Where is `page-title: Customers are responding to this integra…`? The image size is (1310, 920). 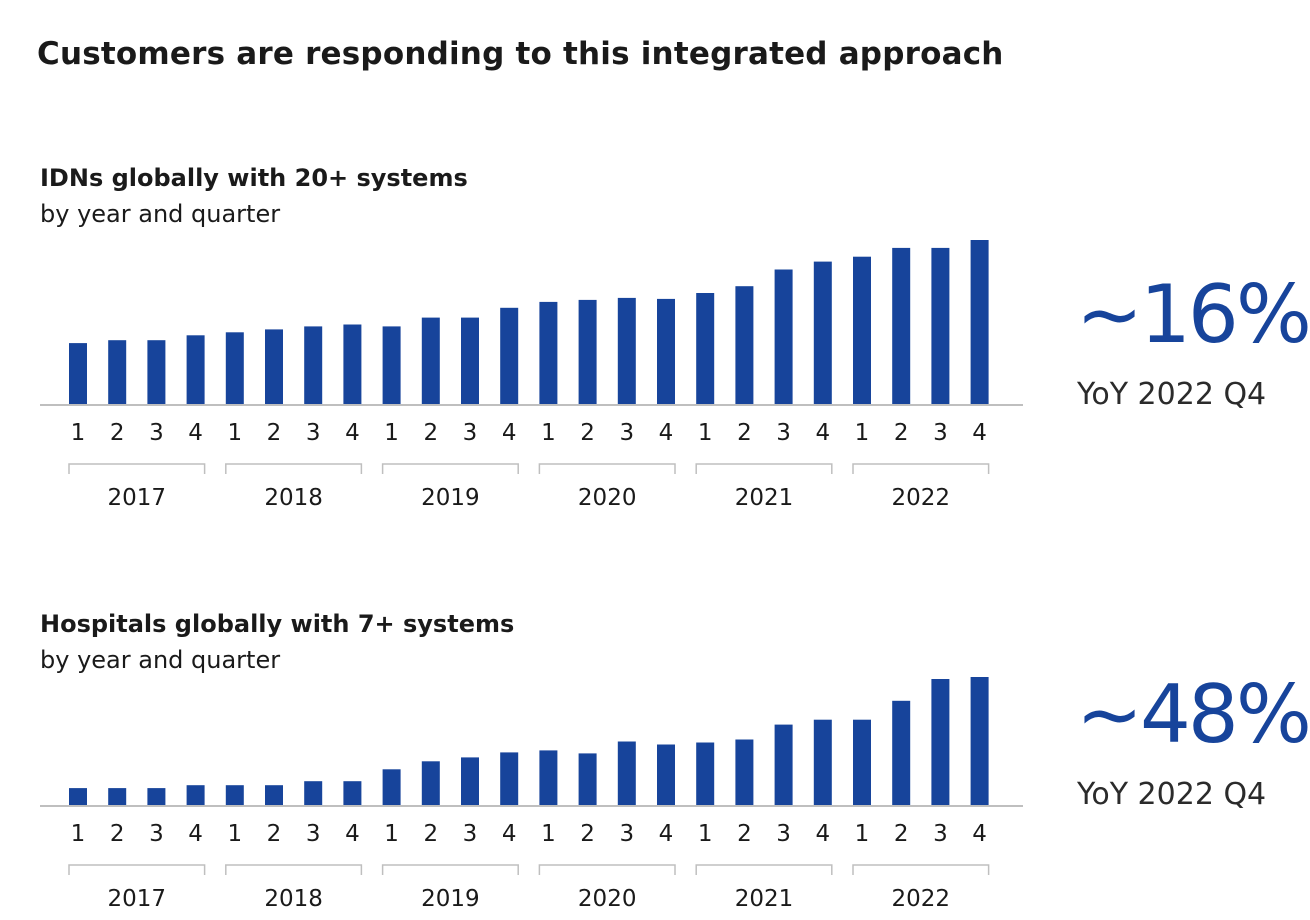 page-title: Customers are responding to this integra… is located at coordinates (520, 54).